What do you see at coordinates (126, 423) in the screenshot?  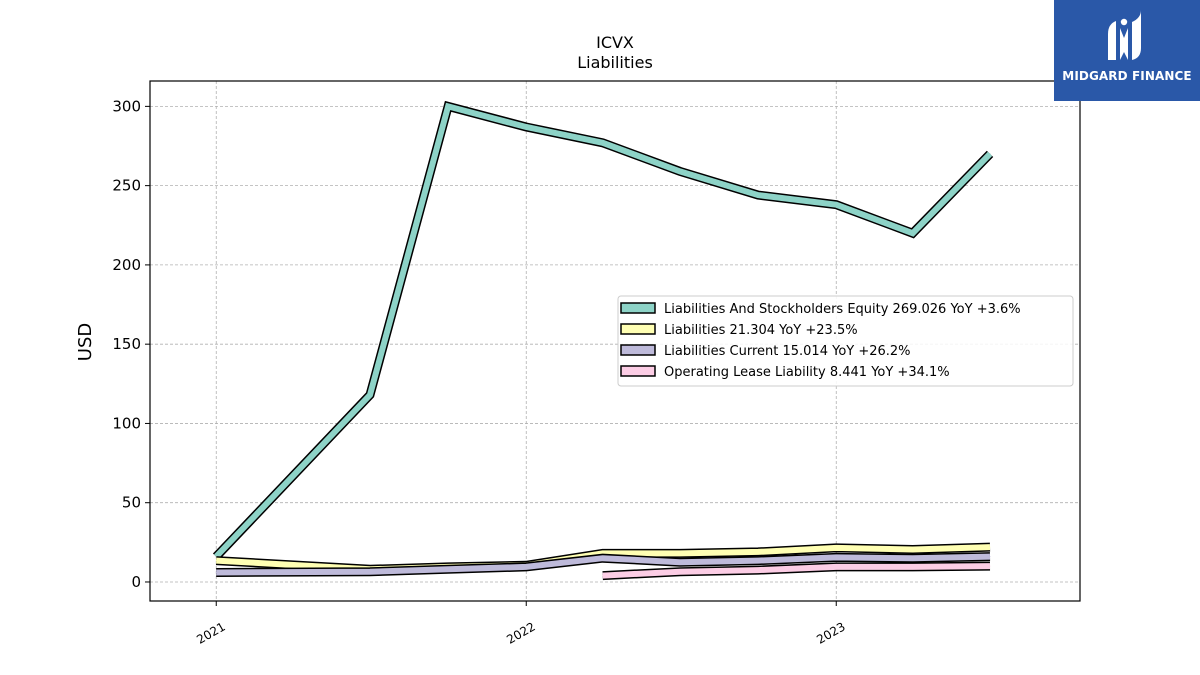 I see `y-tick-label: 100` at bounding box center [126, 423].